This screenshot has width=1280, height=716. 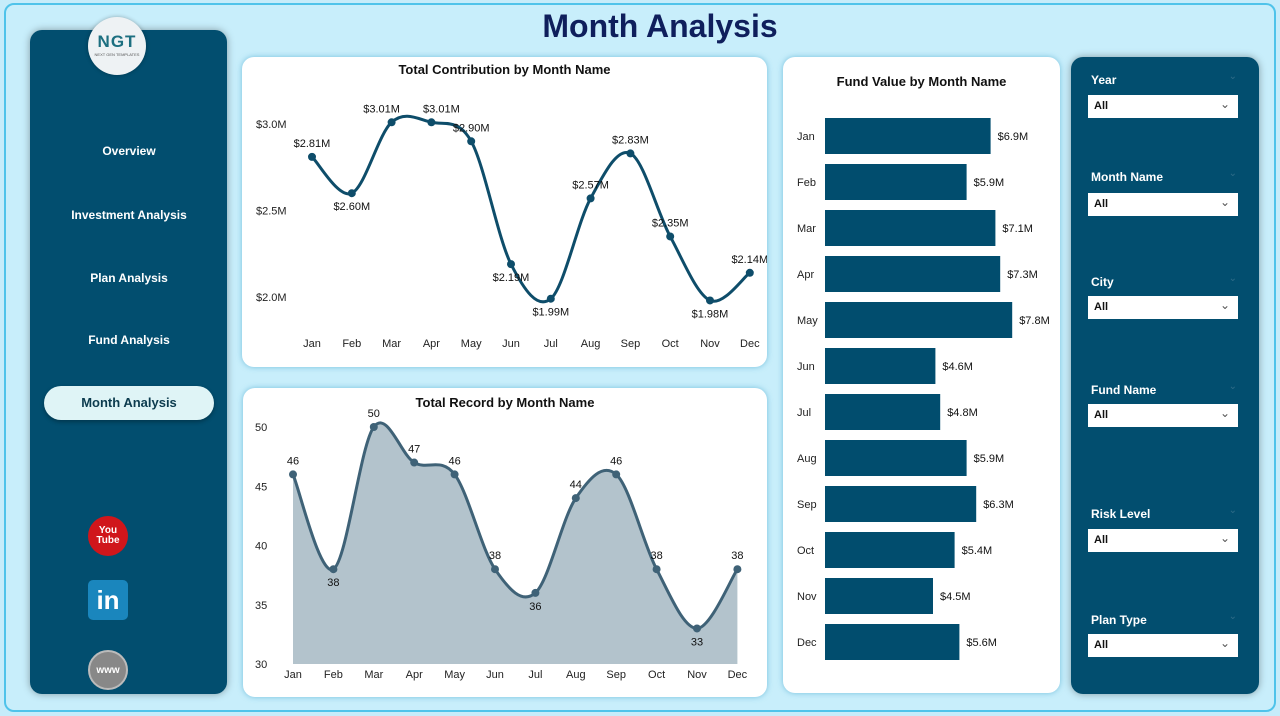 What do you see at coordinates (670, 223) in the screenshot?
I see `data-label: $2.35M` at bounding box center [670, 223].